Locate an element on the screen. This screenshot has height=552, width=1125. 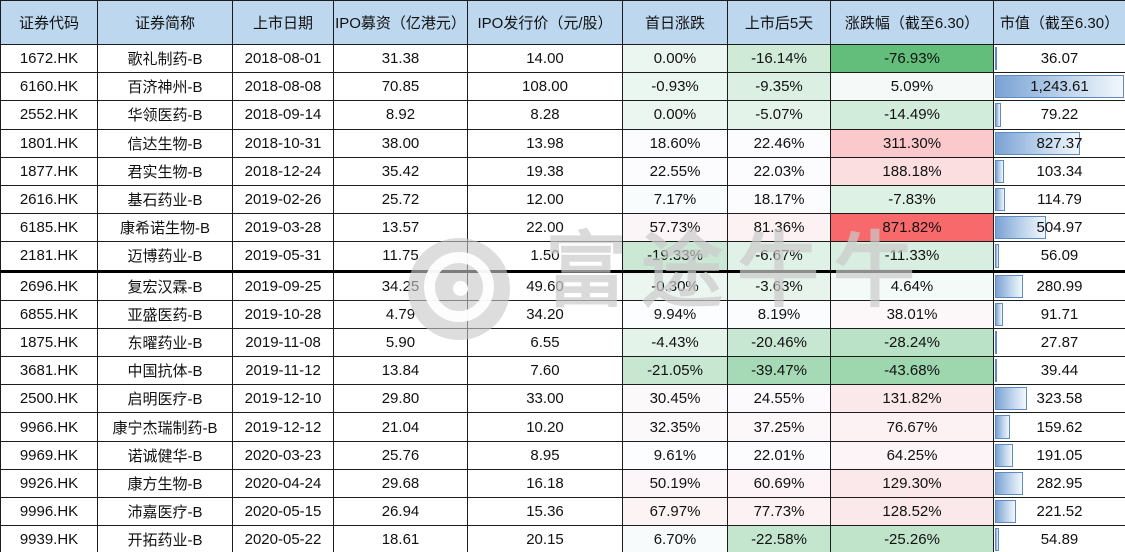
cell-day5: -5.07% is located at coordinates (779, 115).